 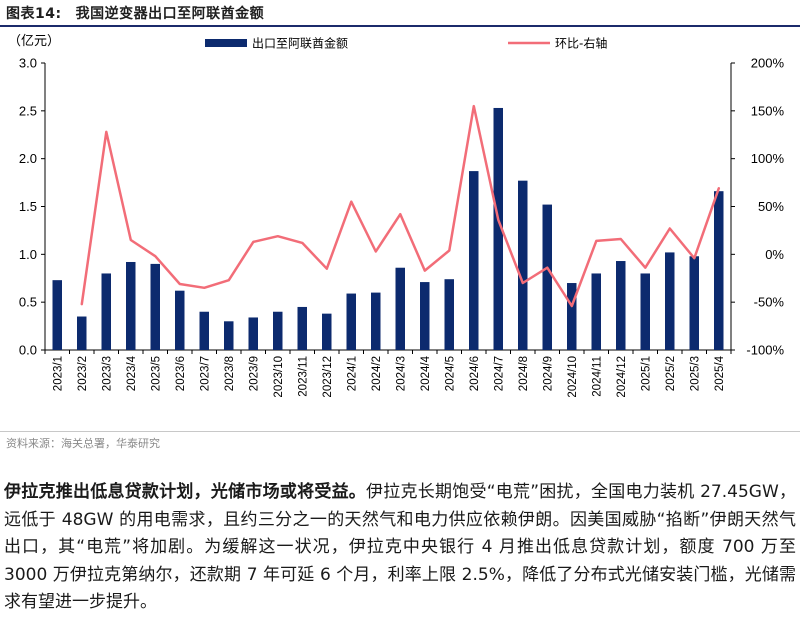 I want to click on title-rule, so click(x=400, y=26).